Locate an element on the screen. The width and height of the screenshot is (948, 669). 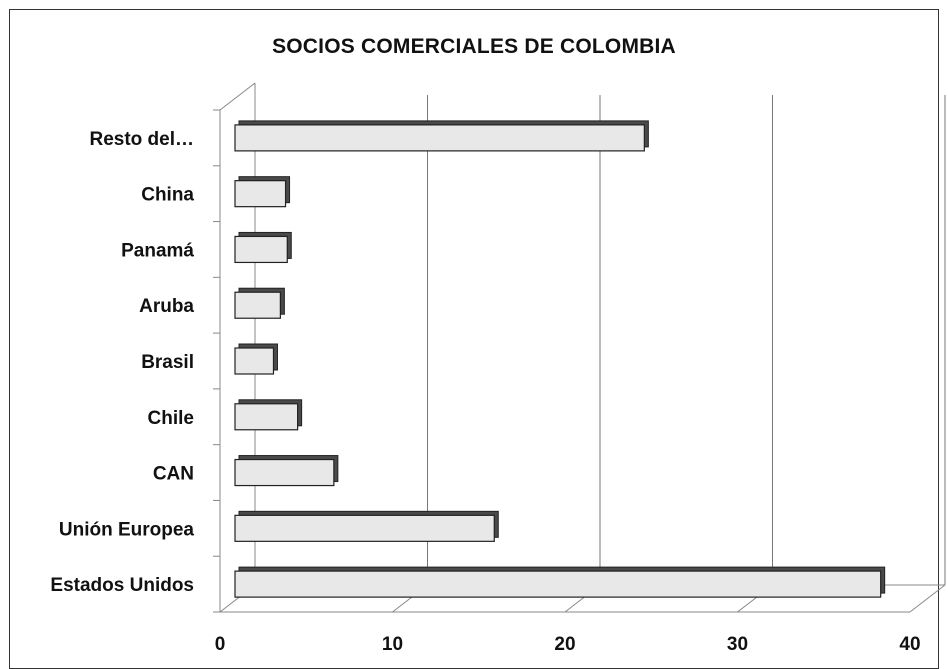
category-label: Unión Europea is located at coordinates (127, 529).